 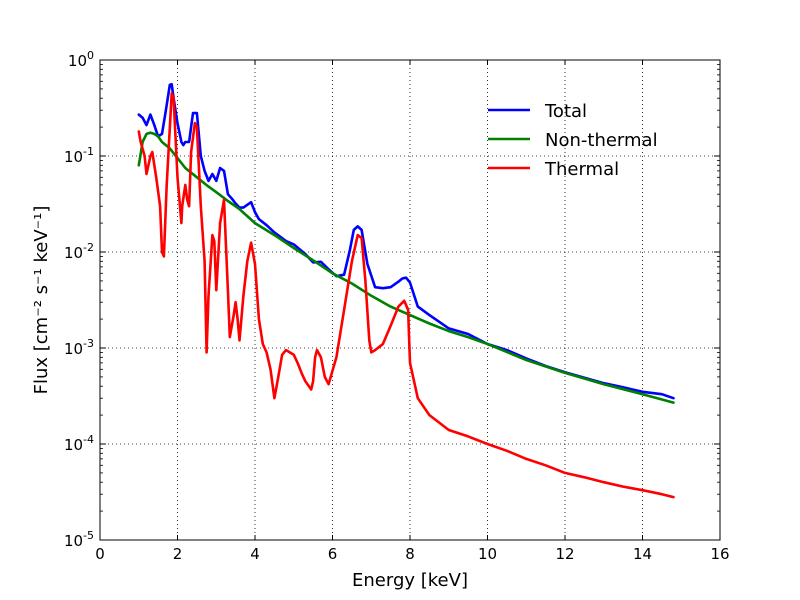 I want to click on x-tick-label: 12, so click(x=564, y=554).